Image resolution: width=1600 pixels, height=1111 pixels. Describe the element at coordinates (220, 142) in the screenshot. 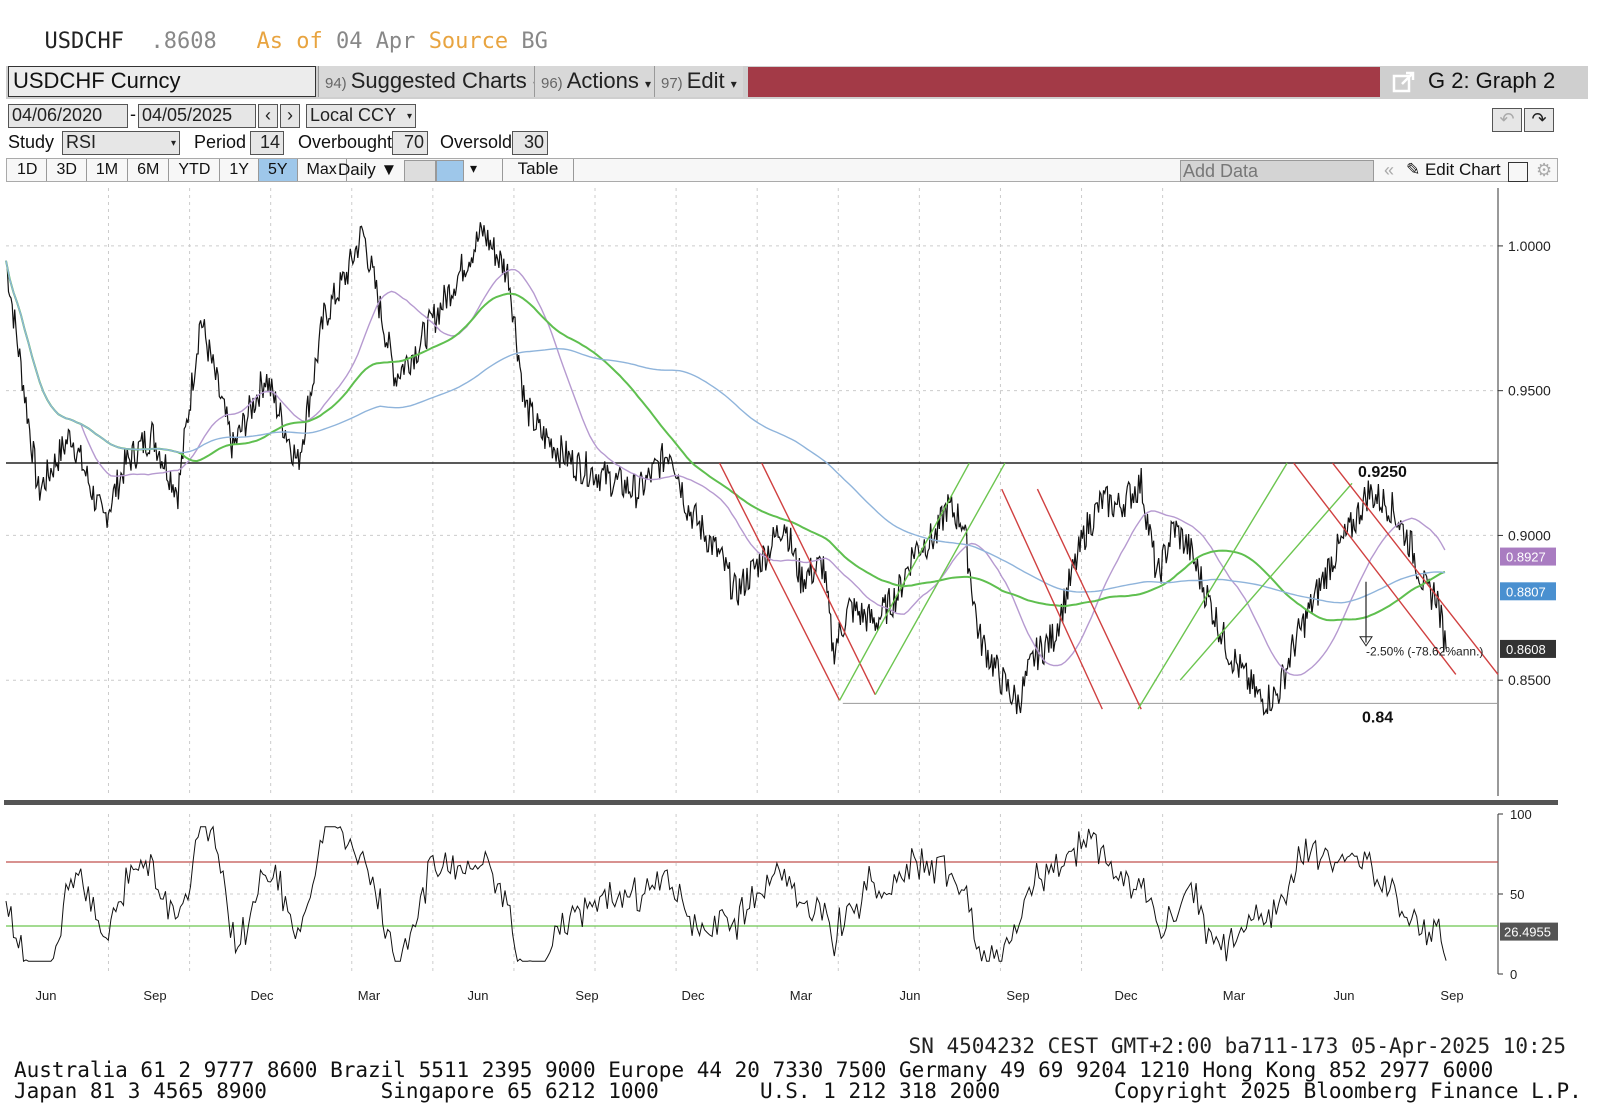

I see `period-label: Period` at that location.